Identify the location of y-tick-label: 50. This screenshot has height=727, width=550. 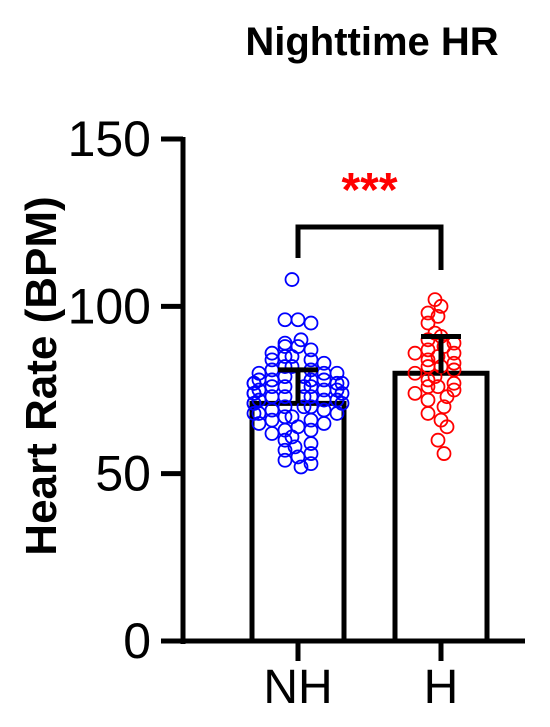
(123, 474).